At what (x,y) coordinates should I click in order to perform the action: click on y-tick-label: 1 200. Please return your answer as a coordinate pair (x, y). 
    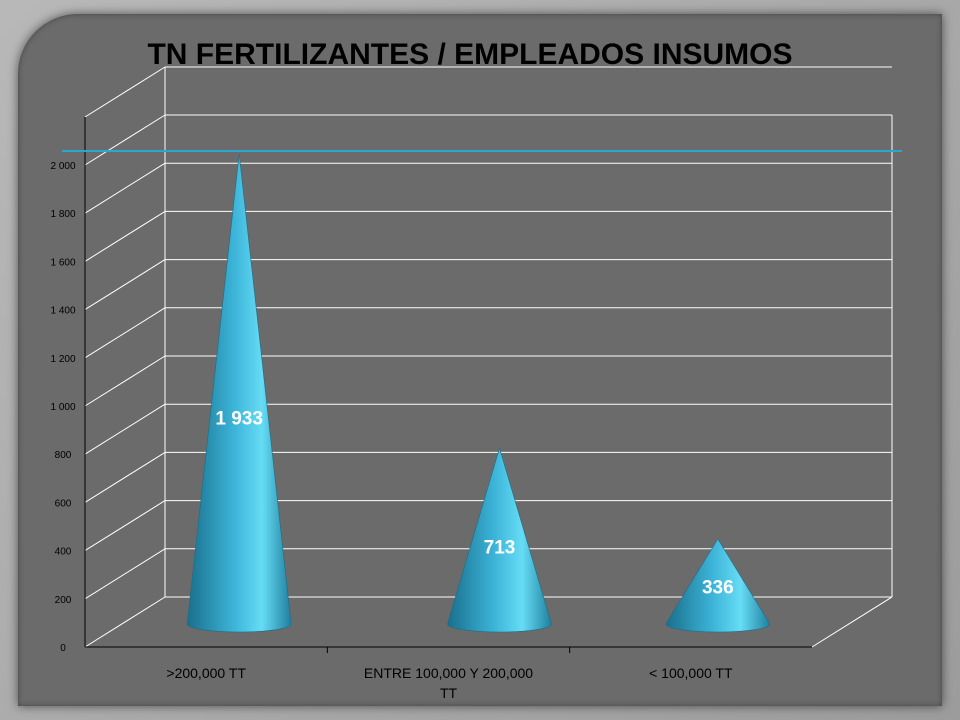
    Looking at the image, I should click on (62, 359).